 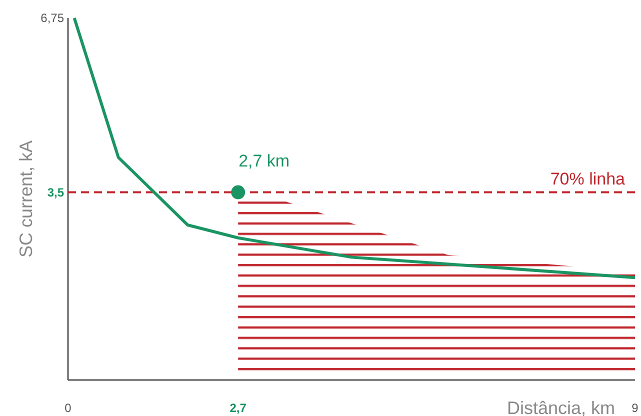 What do you see at coordinates (238, 408) in the screenshot?
I see `x-tick-label: 2,7` at bounding box center [238, 408].